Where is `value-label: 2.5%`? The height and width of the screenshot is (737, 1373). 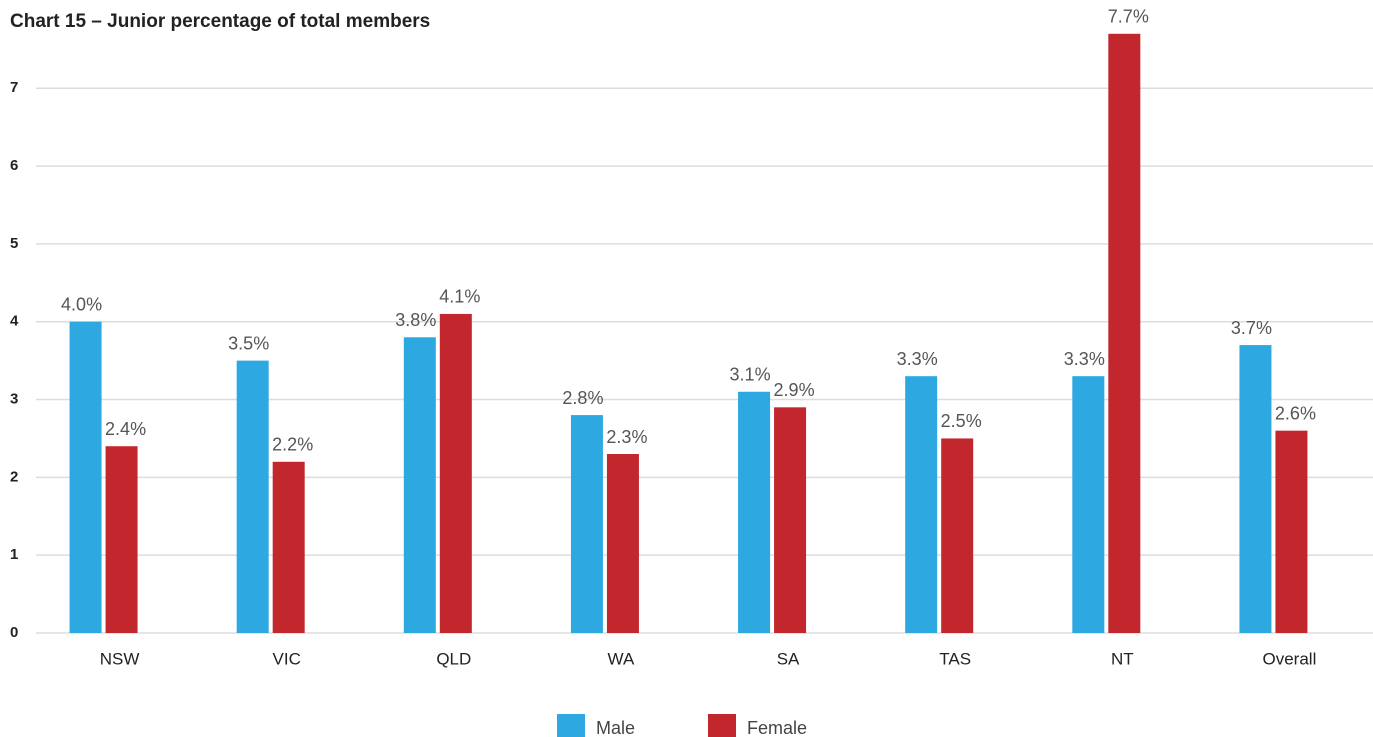
value-label: 2.5% is located at coordinates (961, 421).